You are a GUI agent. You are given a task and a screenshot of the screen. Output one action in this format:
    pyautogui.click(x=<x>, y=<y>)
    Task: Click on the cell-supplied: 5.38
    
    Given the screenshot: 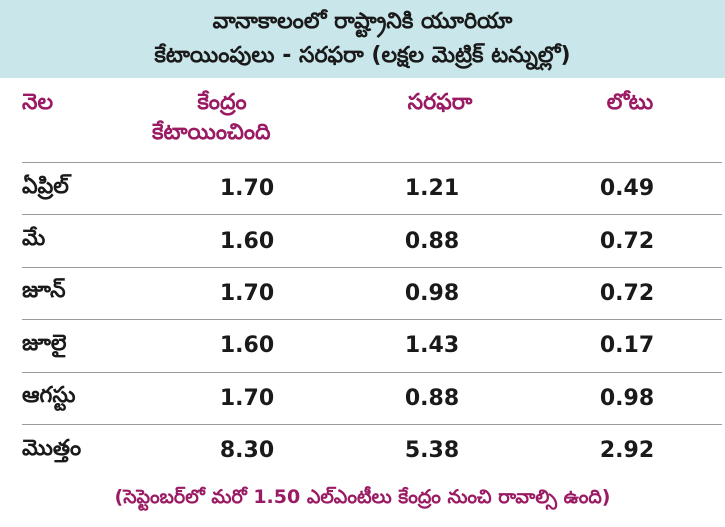 What is the action you would take?
    pyautogui.click(x=432, y=450)
    